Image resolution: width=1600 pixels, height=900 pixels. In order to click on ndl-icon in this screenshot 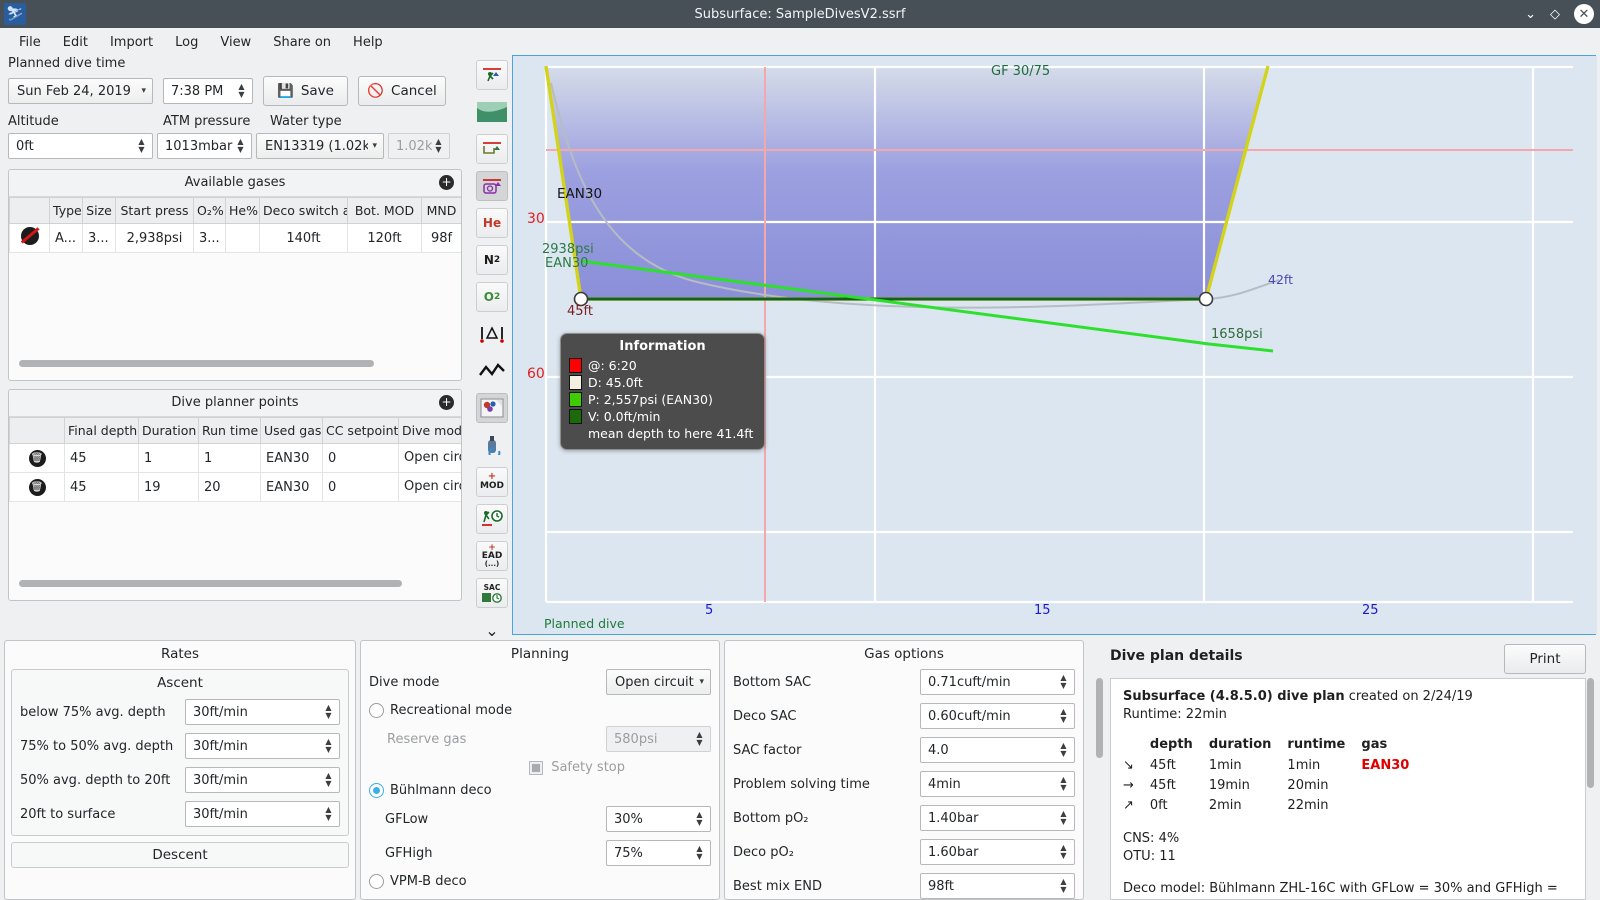, I will do `click(492, 519)`.